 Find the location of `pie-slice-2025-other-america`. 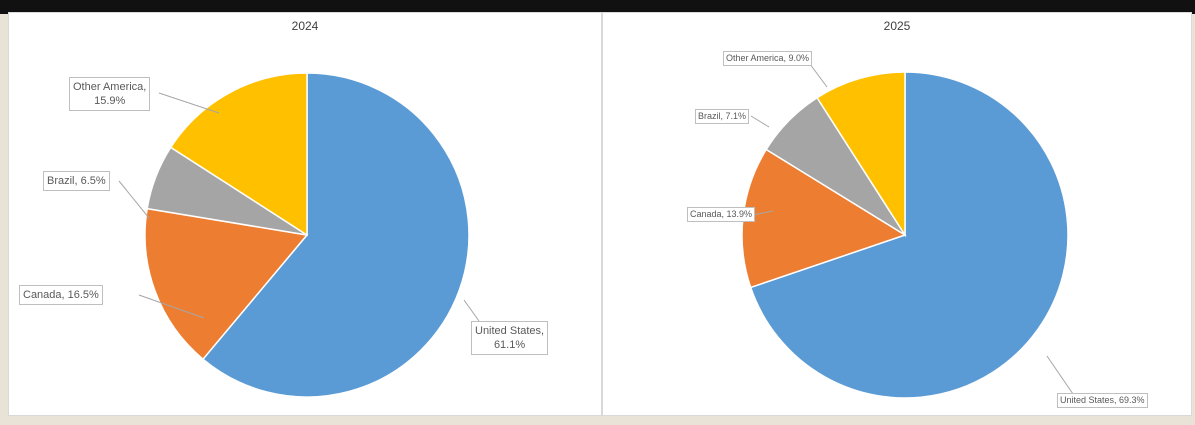

pie-slice-2025-other-america is located at coordinates (861, 154).